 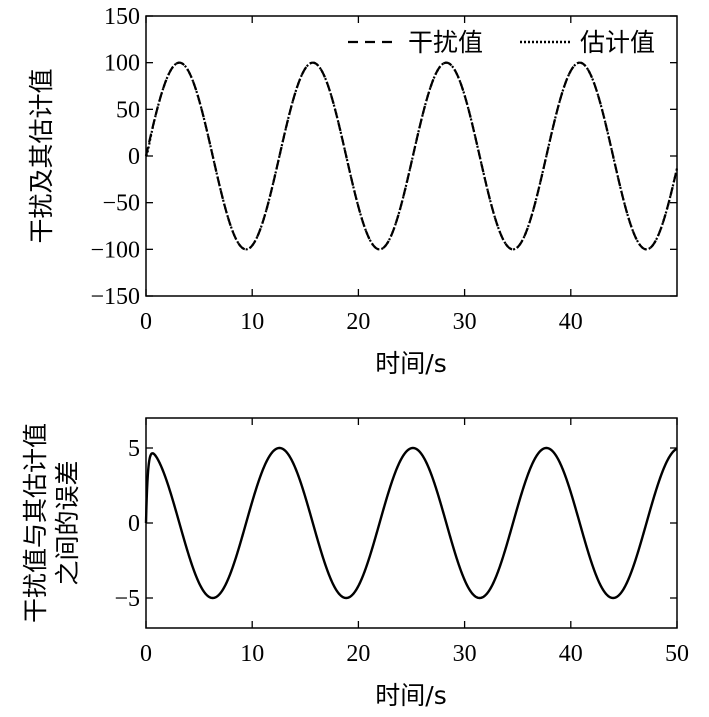 What do you see at coordinates (571, 654) in the screenshot?
I see `bottom-x-tick-label: 40` at bounding box center [571, 654].